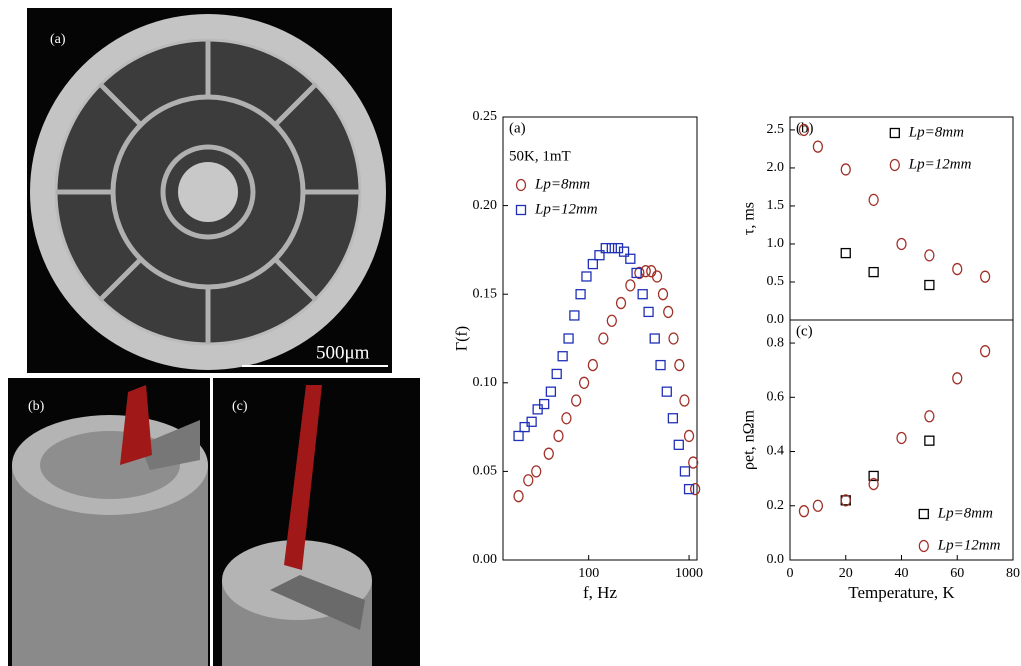  I want to click on image-c: (c), so click(316, 522).